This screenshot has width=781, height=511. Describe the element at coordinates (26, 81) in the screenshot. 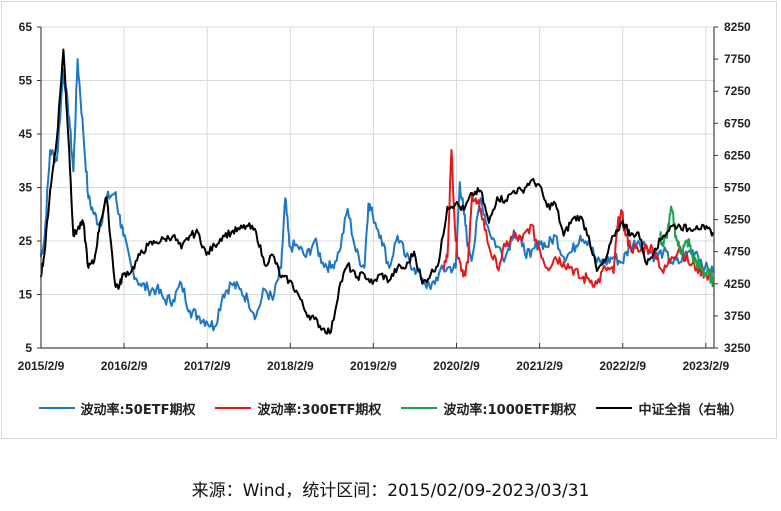

I see `y-left-tick-label: 55` at that location.